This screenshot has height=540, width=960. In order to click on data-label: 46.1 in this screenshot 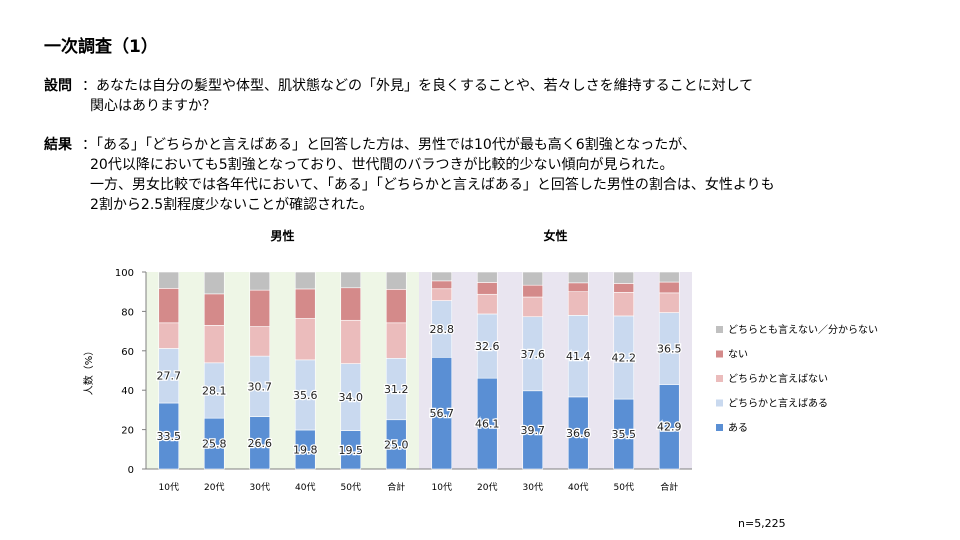, I will do `click(487, 424)`.